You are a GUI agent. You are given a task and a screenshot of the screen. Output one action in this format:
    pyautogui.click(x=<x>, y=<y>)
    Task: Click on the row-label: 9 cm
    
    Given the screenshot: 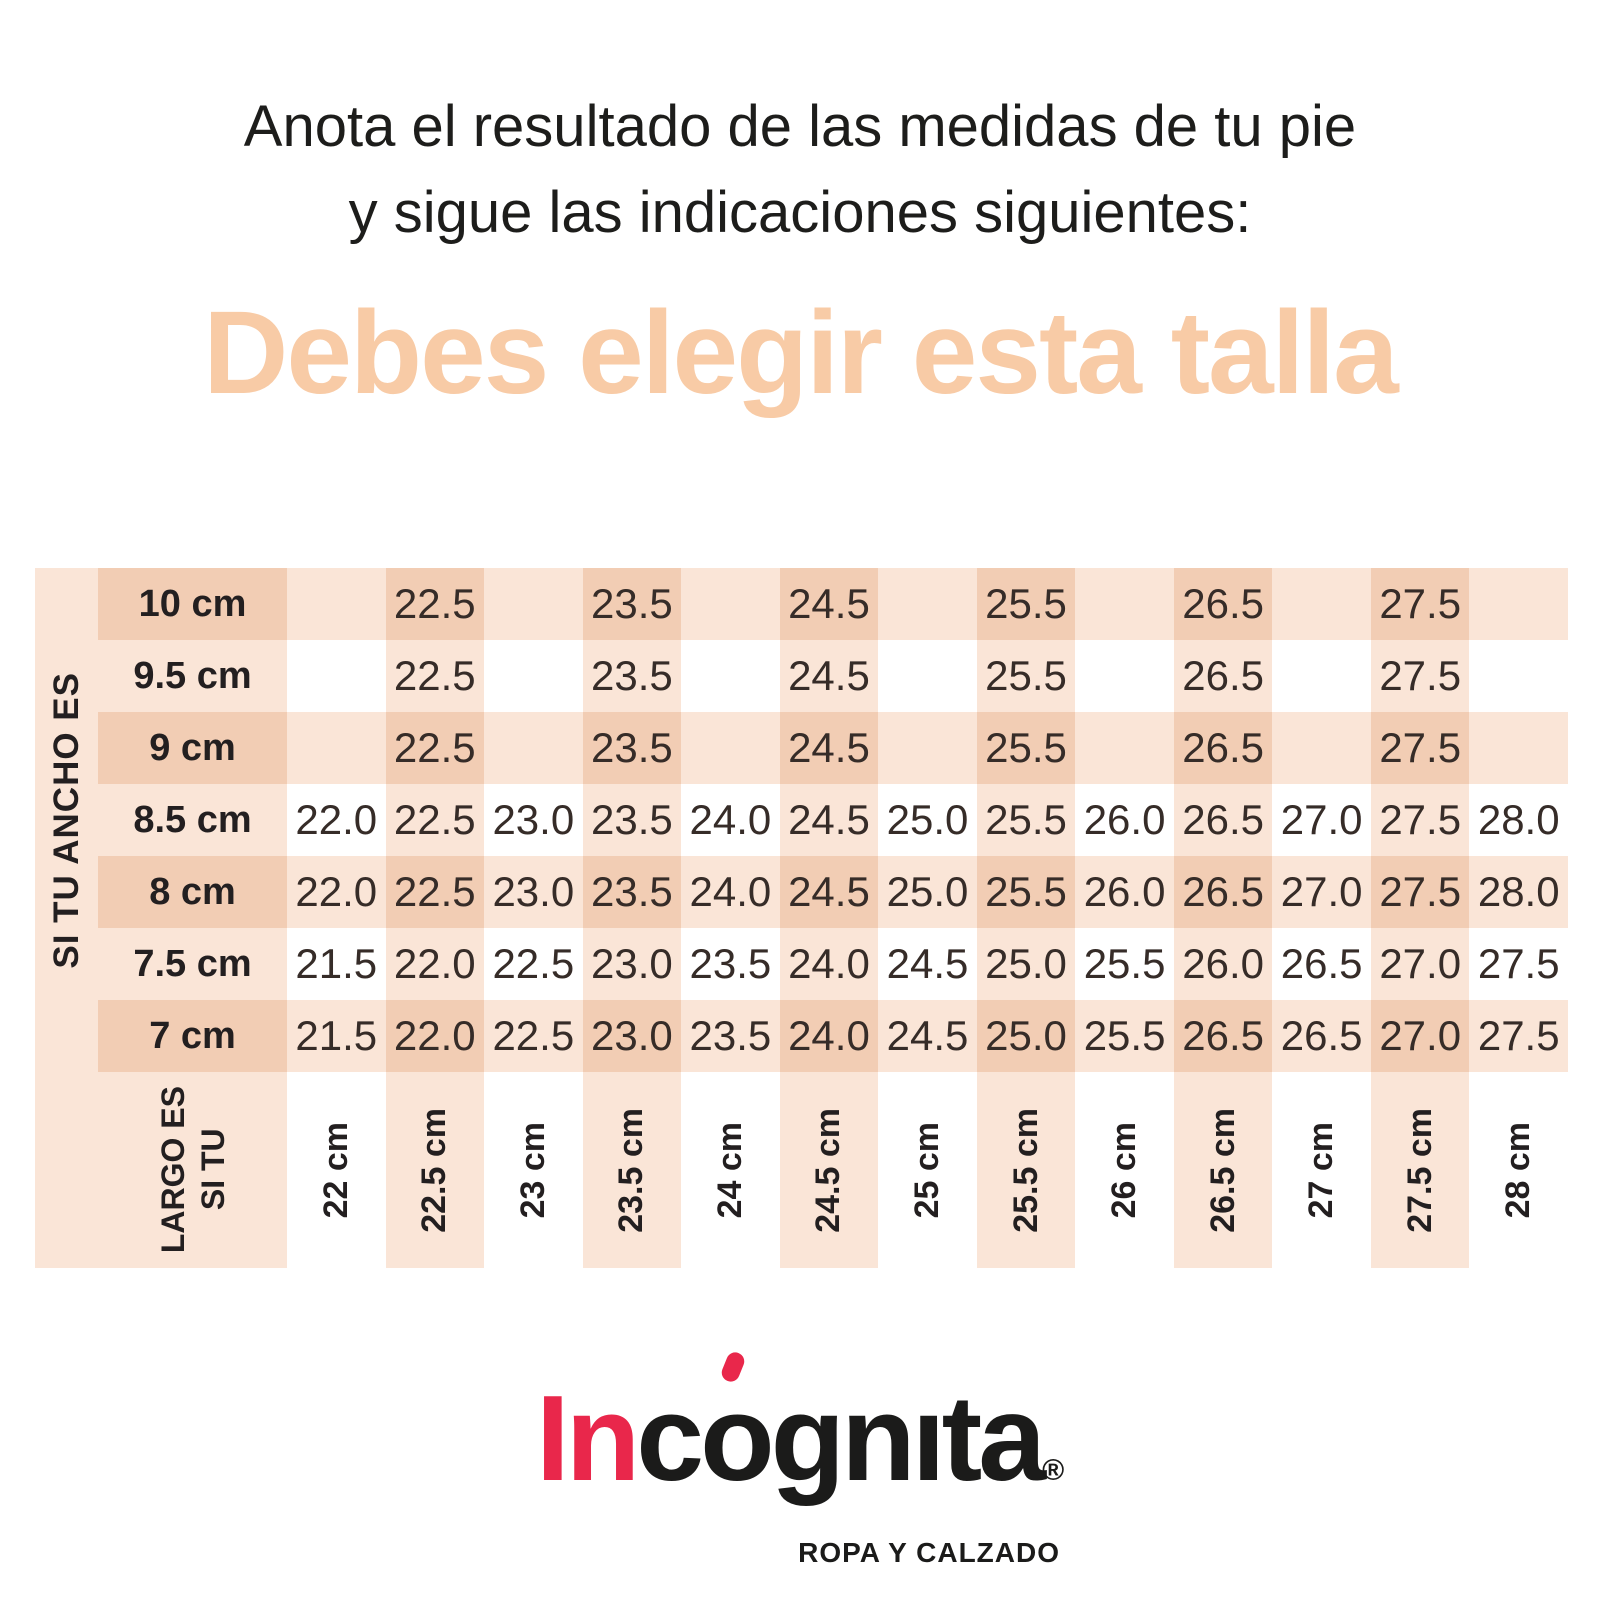 What is the action you would take?
    pyautogui.click(x=192, y=748)
    